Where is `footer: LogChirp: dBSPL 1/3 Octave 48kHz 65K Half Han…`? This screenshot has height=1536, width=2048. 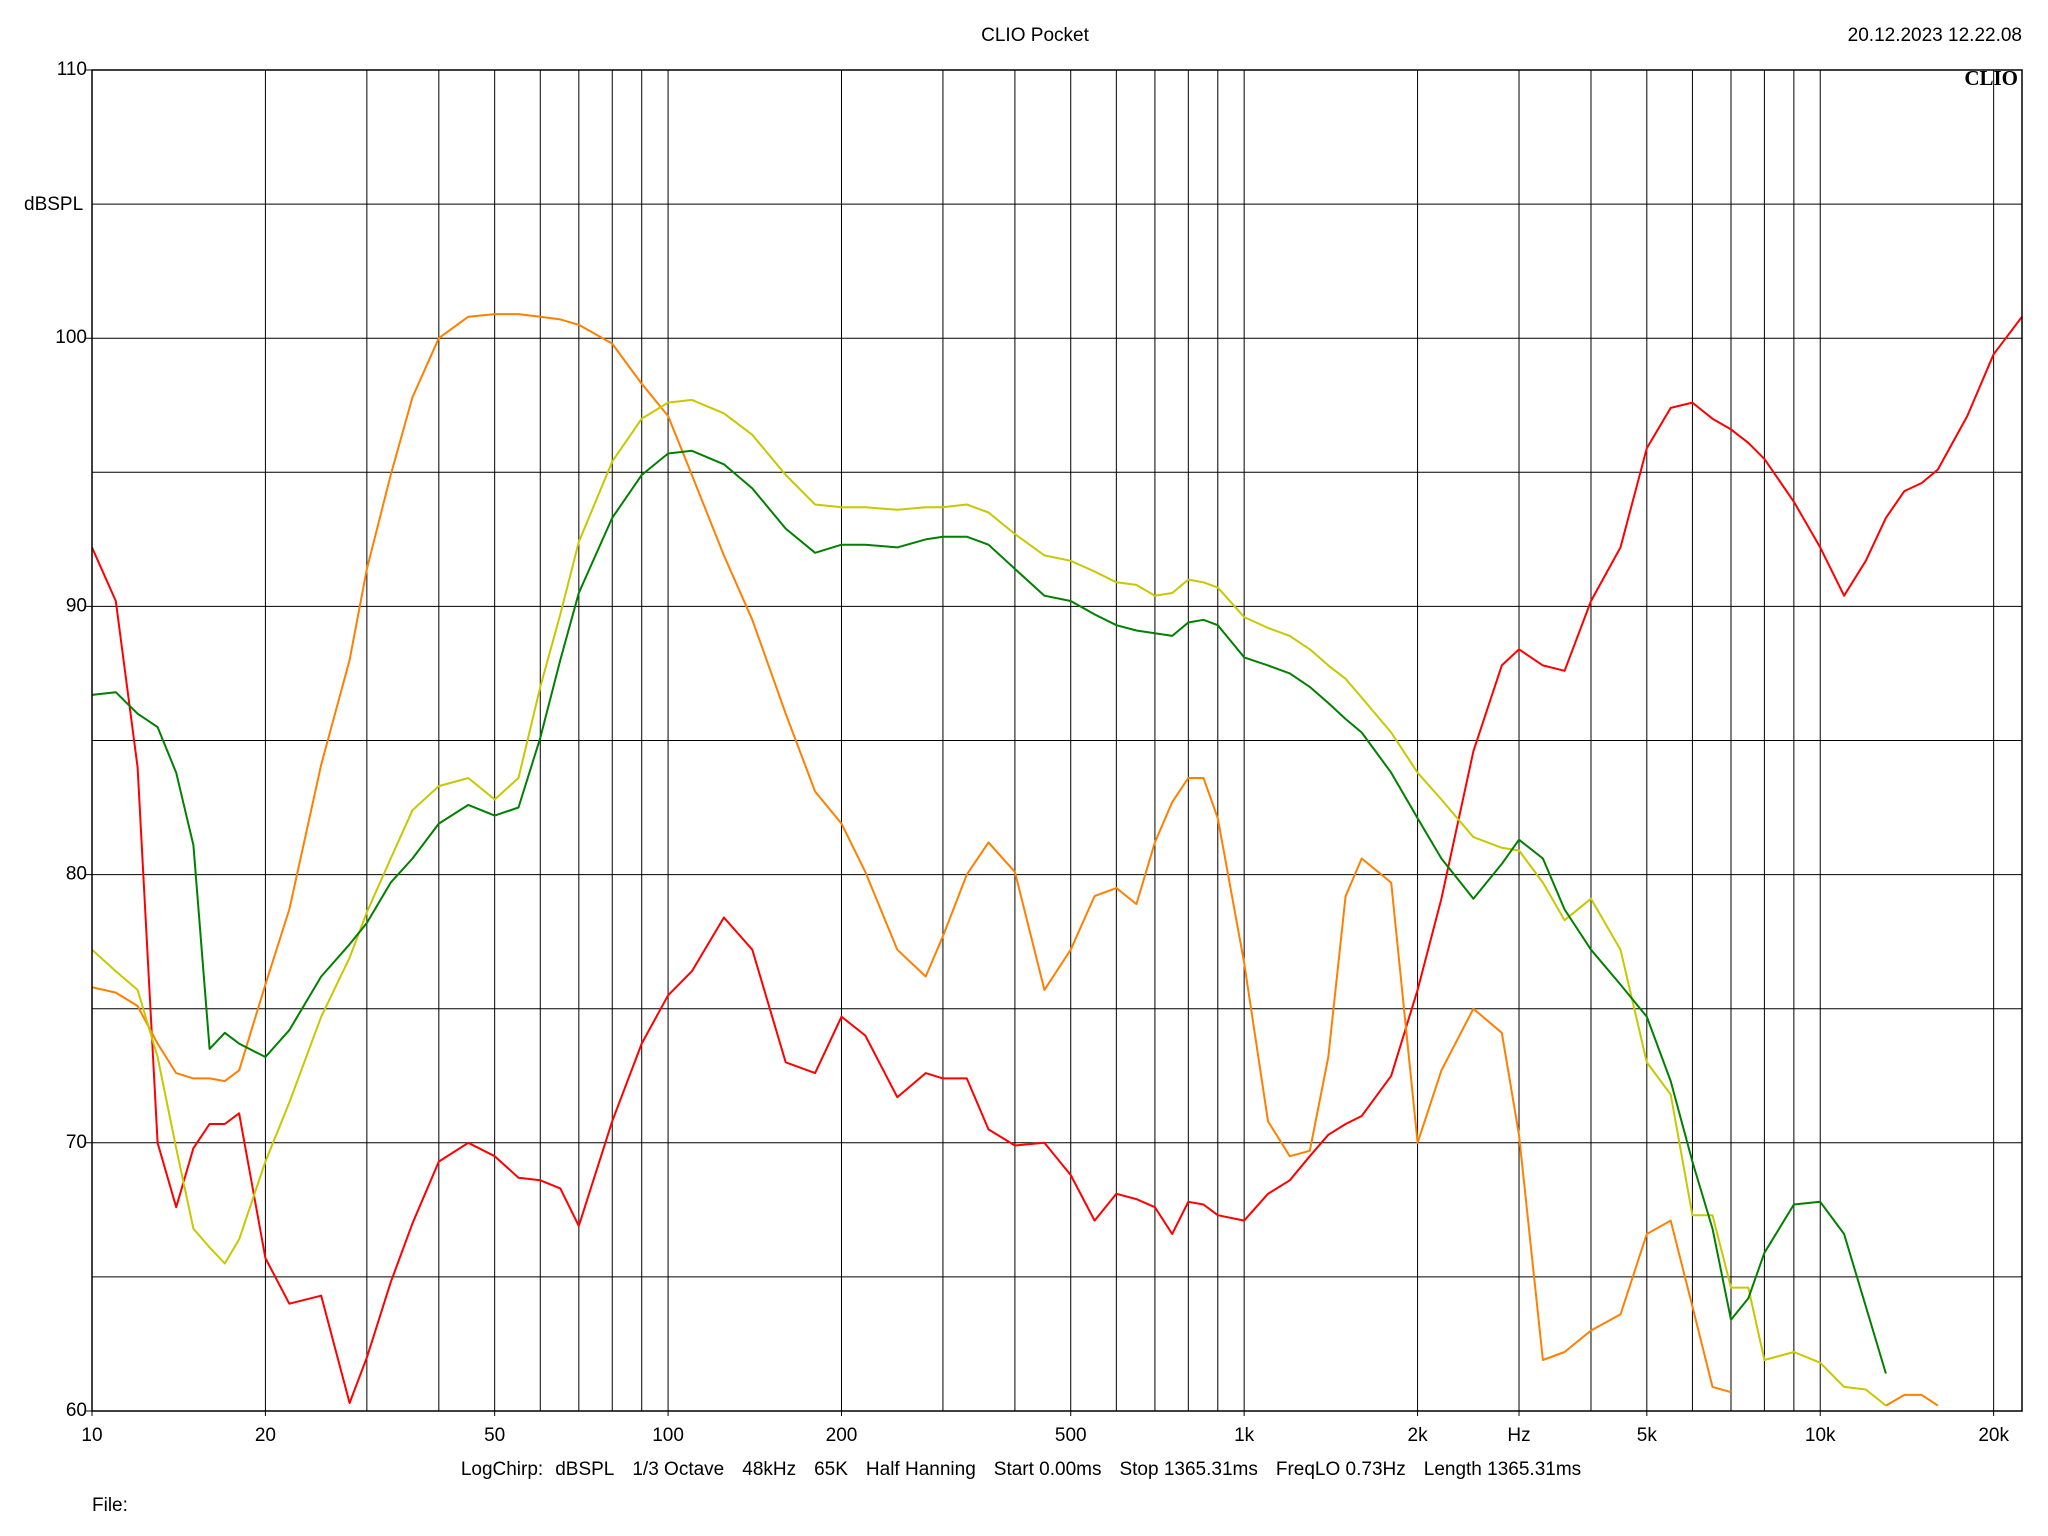
footer: LogChirp: dBSPL 1/3 Octave 48kHz 65K Half Han… is located at coordinates (1021, 1469).